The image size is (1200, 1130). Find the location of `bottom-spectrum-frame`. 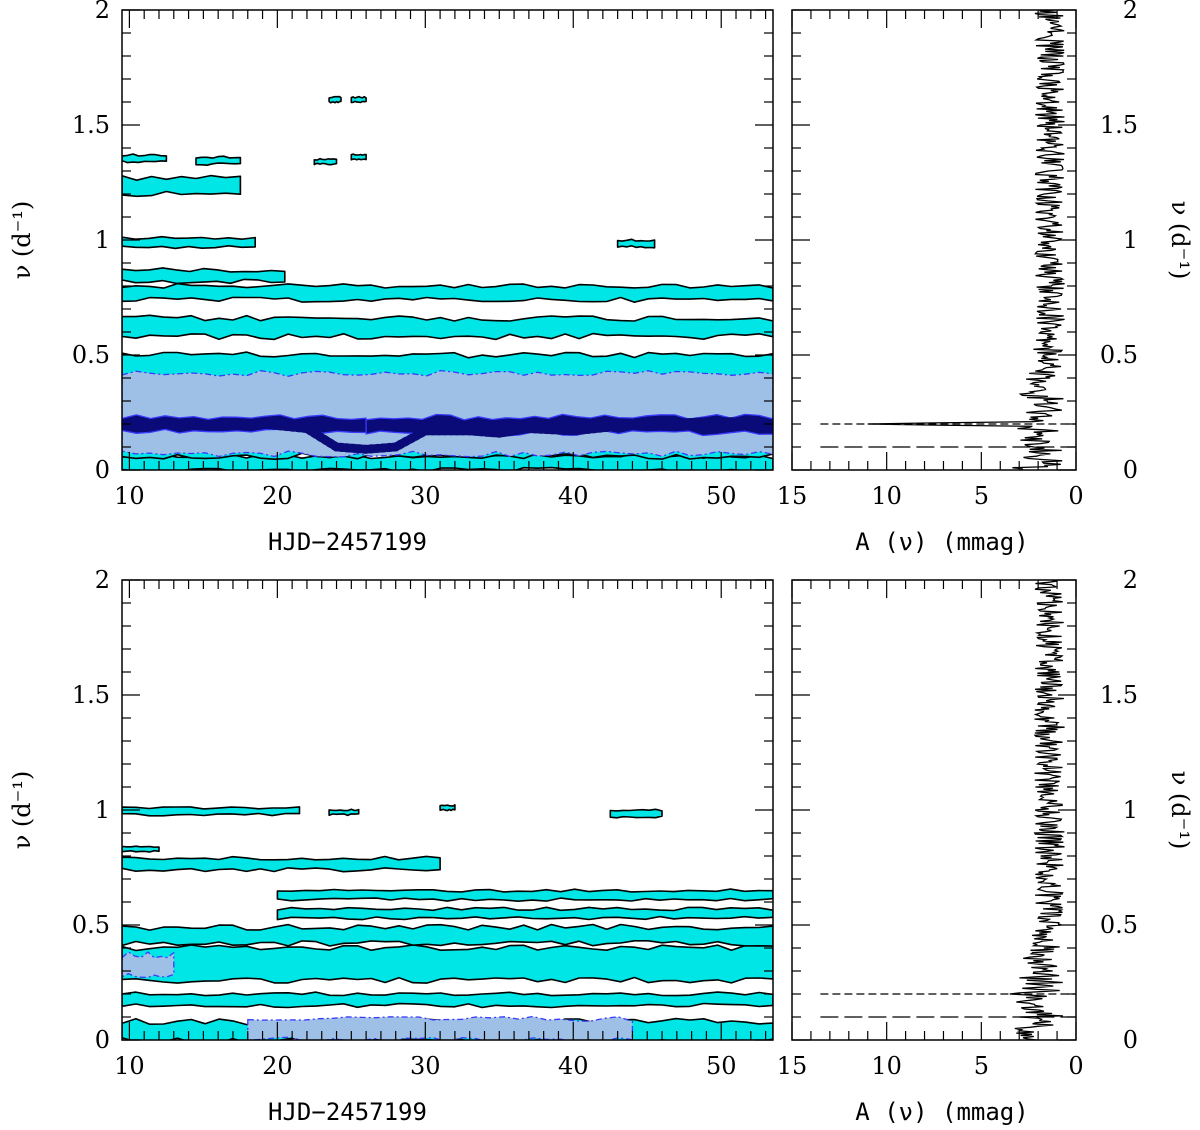

bottom-spectrum-frame is located at coordinates (934, 810).